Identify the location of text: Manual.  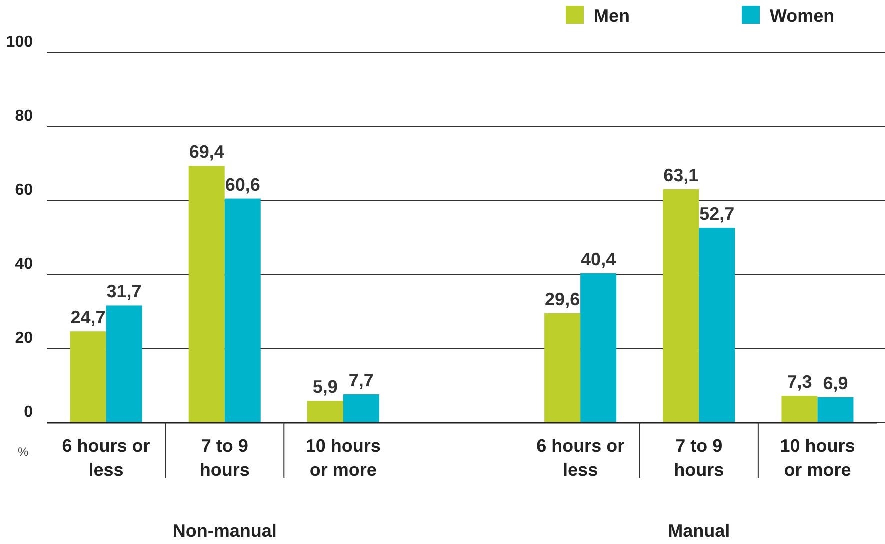
(699, 531).